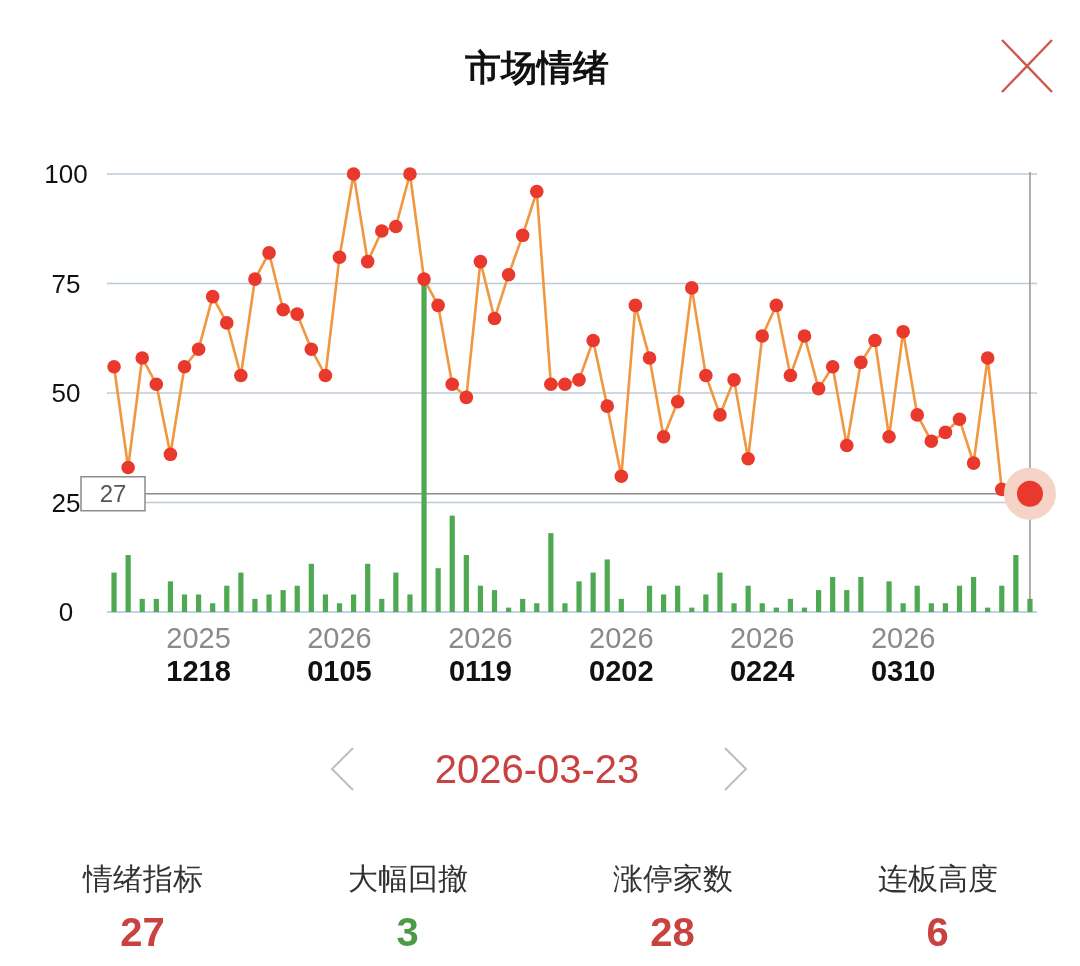 The width and height of the screenshot is (1080, 966). Describe the element at coordinates (66, 174) in the screenshot. I see `y-tick-label: 100` at that location.